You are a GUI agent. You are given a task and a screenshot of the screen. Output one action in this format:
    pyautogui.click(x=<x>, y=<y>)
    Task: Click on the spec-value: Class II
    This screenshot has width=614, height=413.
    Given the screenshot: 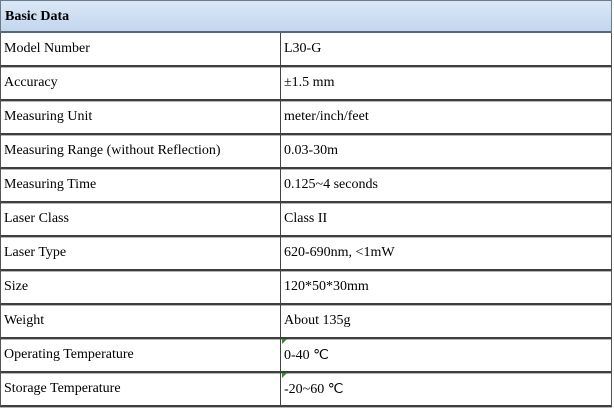 What is the action you would take?
    pyautogui.click(x=306, y=218)
    